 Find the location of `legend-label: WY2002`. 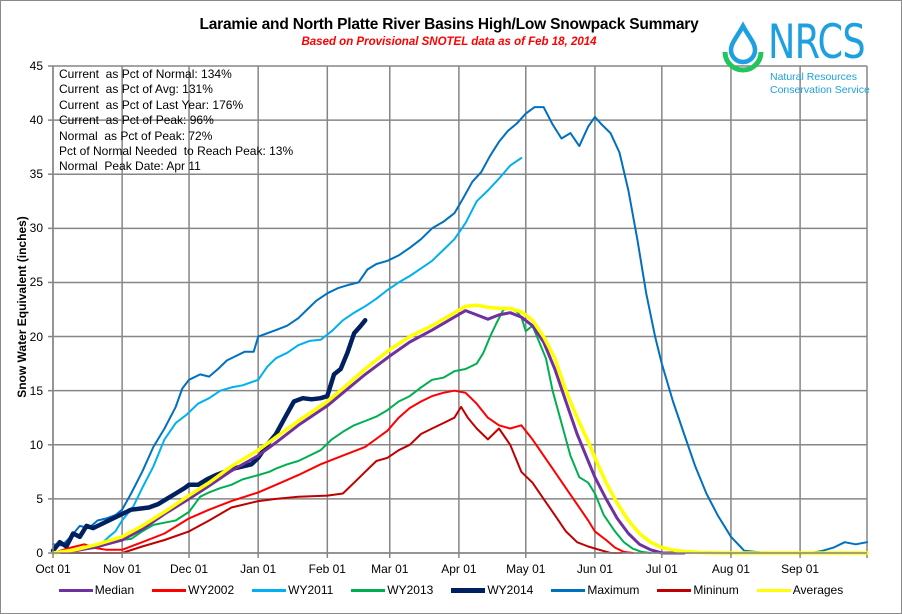

legend-label: WY2002 is located at coordinates (211, 590).